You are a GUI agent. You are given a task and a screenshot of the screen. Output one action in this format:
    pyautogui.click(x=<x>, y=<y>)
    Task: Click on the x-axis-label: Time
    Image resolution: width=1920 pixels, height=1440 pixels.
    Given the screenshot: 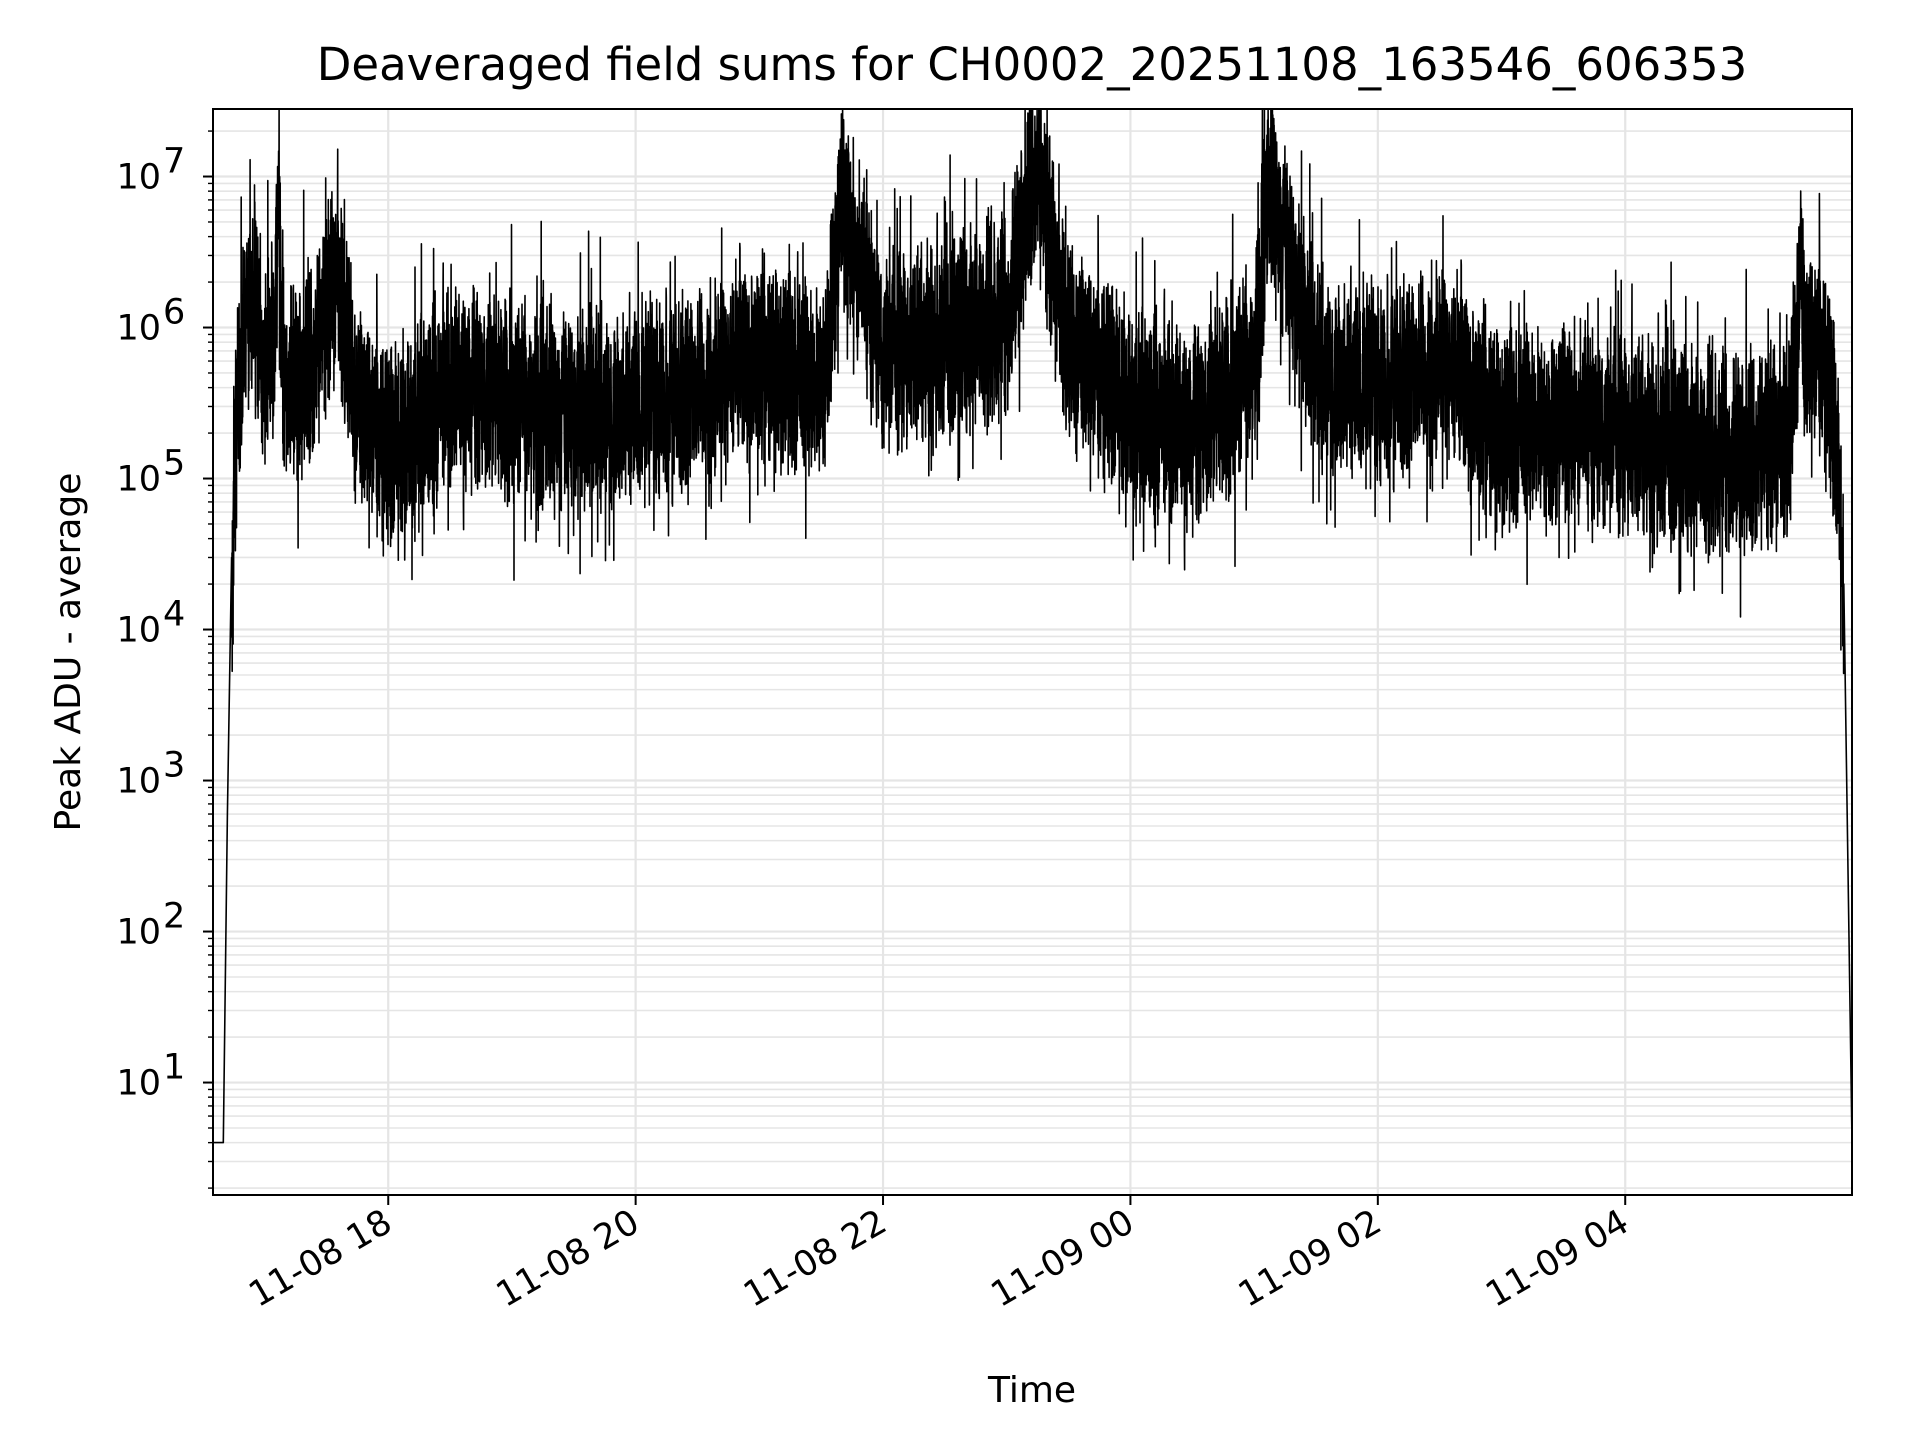 What is the action you would take?
    pyautogui.click(x=1031, y=1390)
    